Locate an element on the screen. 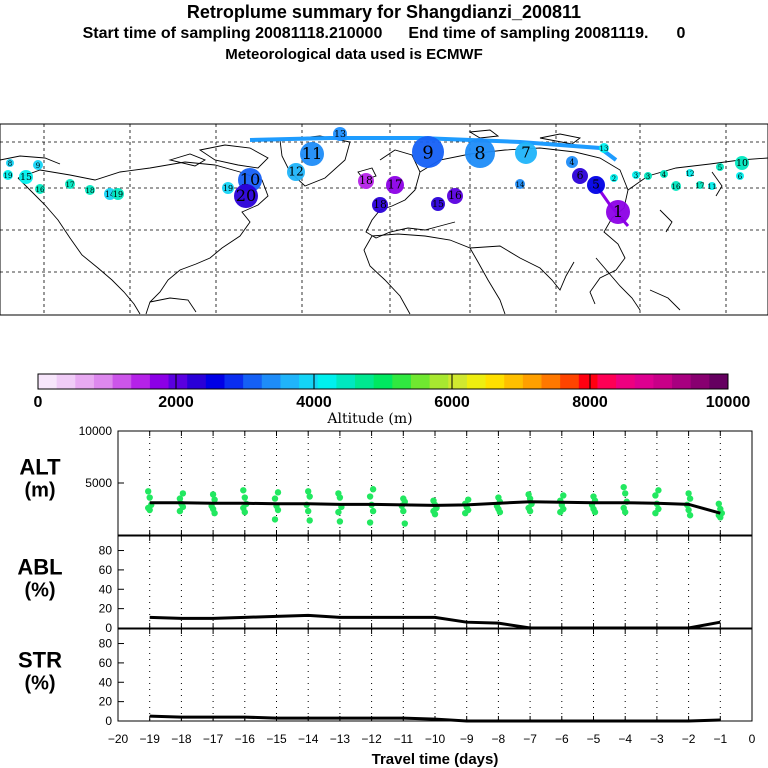 The width and height of the screenshot is (768, 768). end-time-suffix: 0 is located at coordinates (681, 33).